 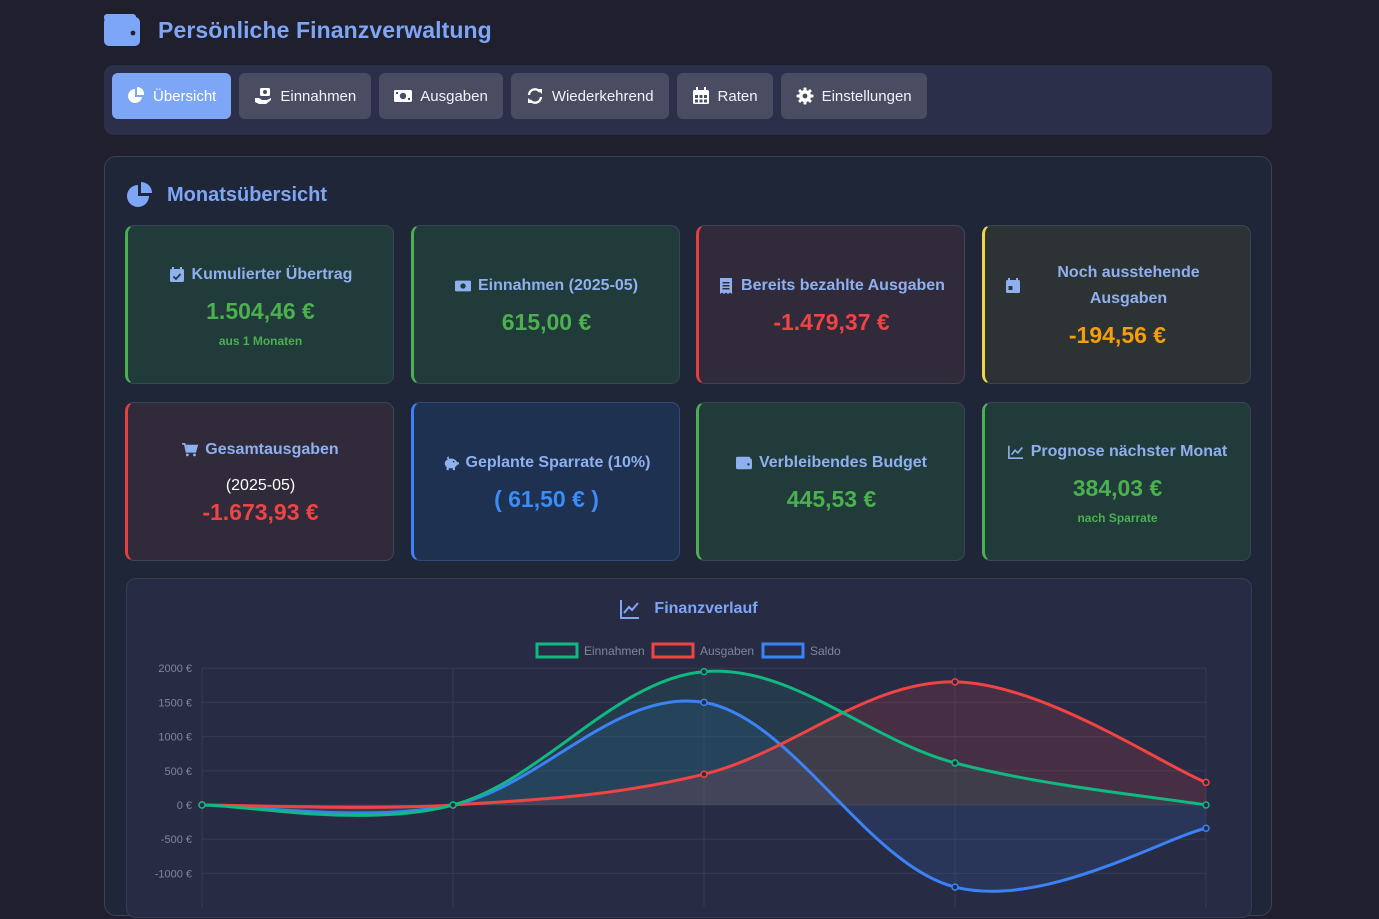 What do you see at coordinates (263, 96) in the screenshot?
I see `hand-holding-dollar-icon` at bounding box center [263, 96].